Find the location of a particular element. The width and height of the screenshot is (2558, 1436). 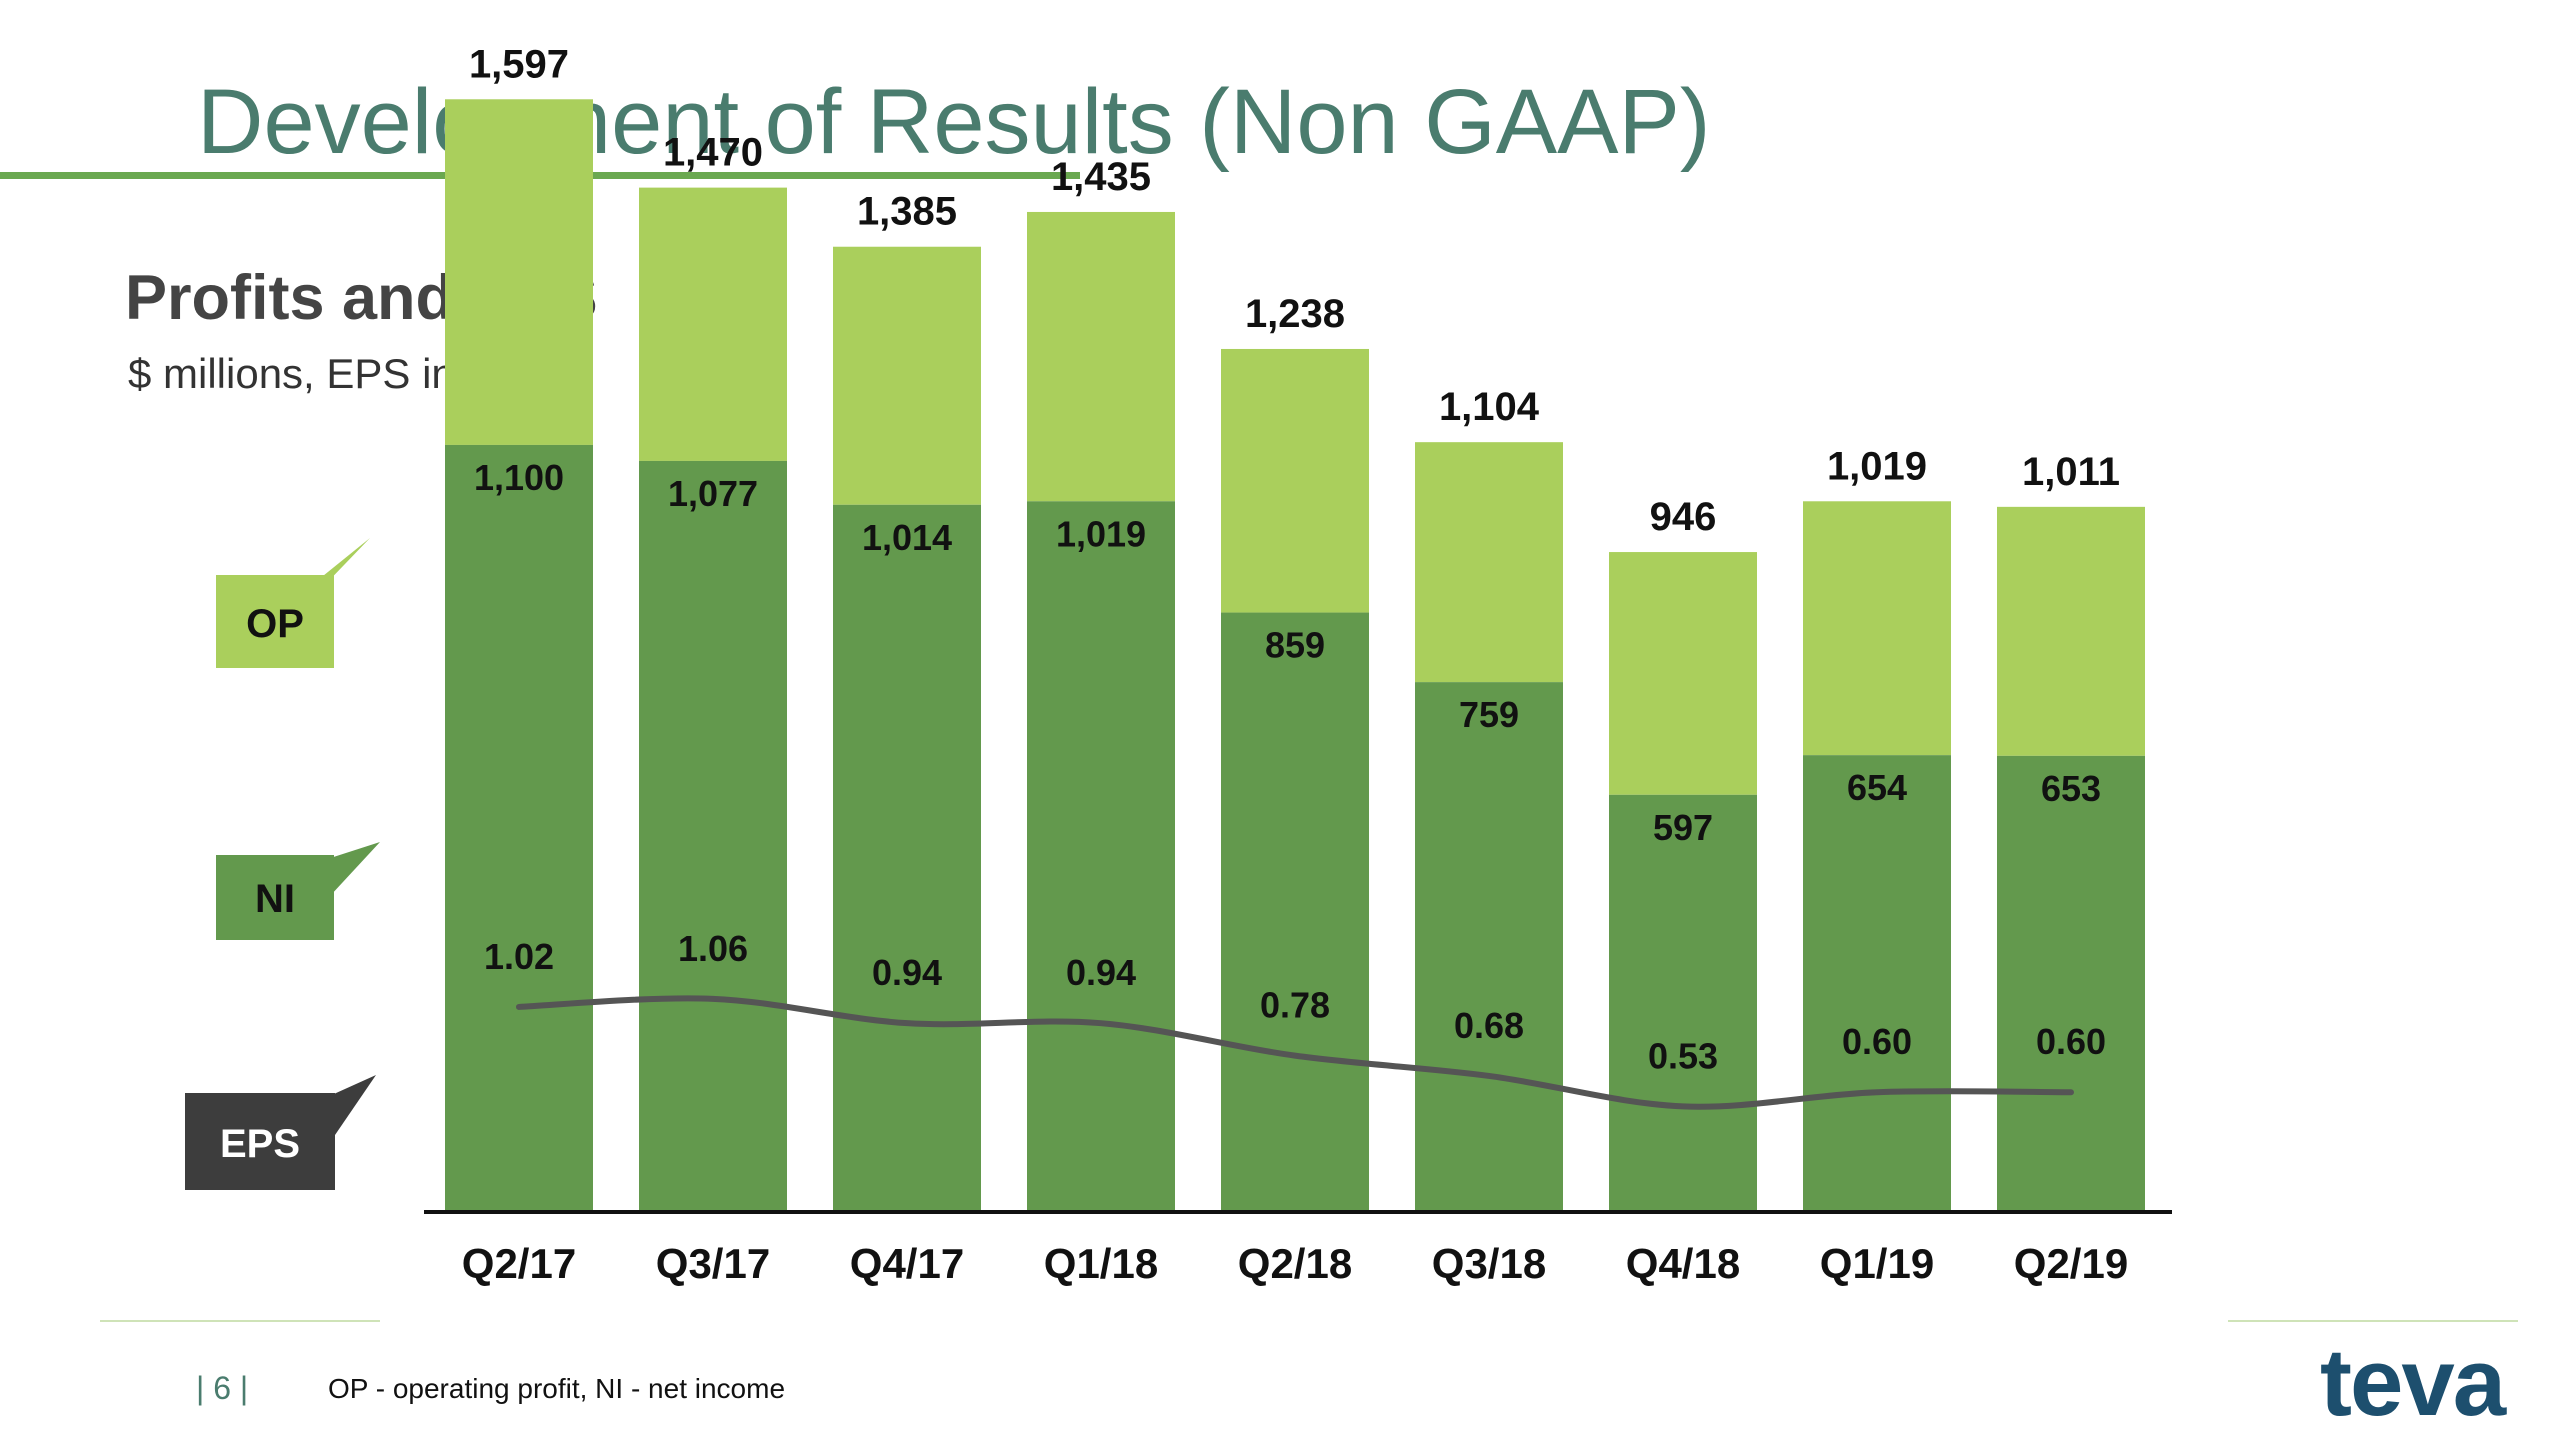

eps-value-label: 0.53 is located at coordinates (1683, 1055).